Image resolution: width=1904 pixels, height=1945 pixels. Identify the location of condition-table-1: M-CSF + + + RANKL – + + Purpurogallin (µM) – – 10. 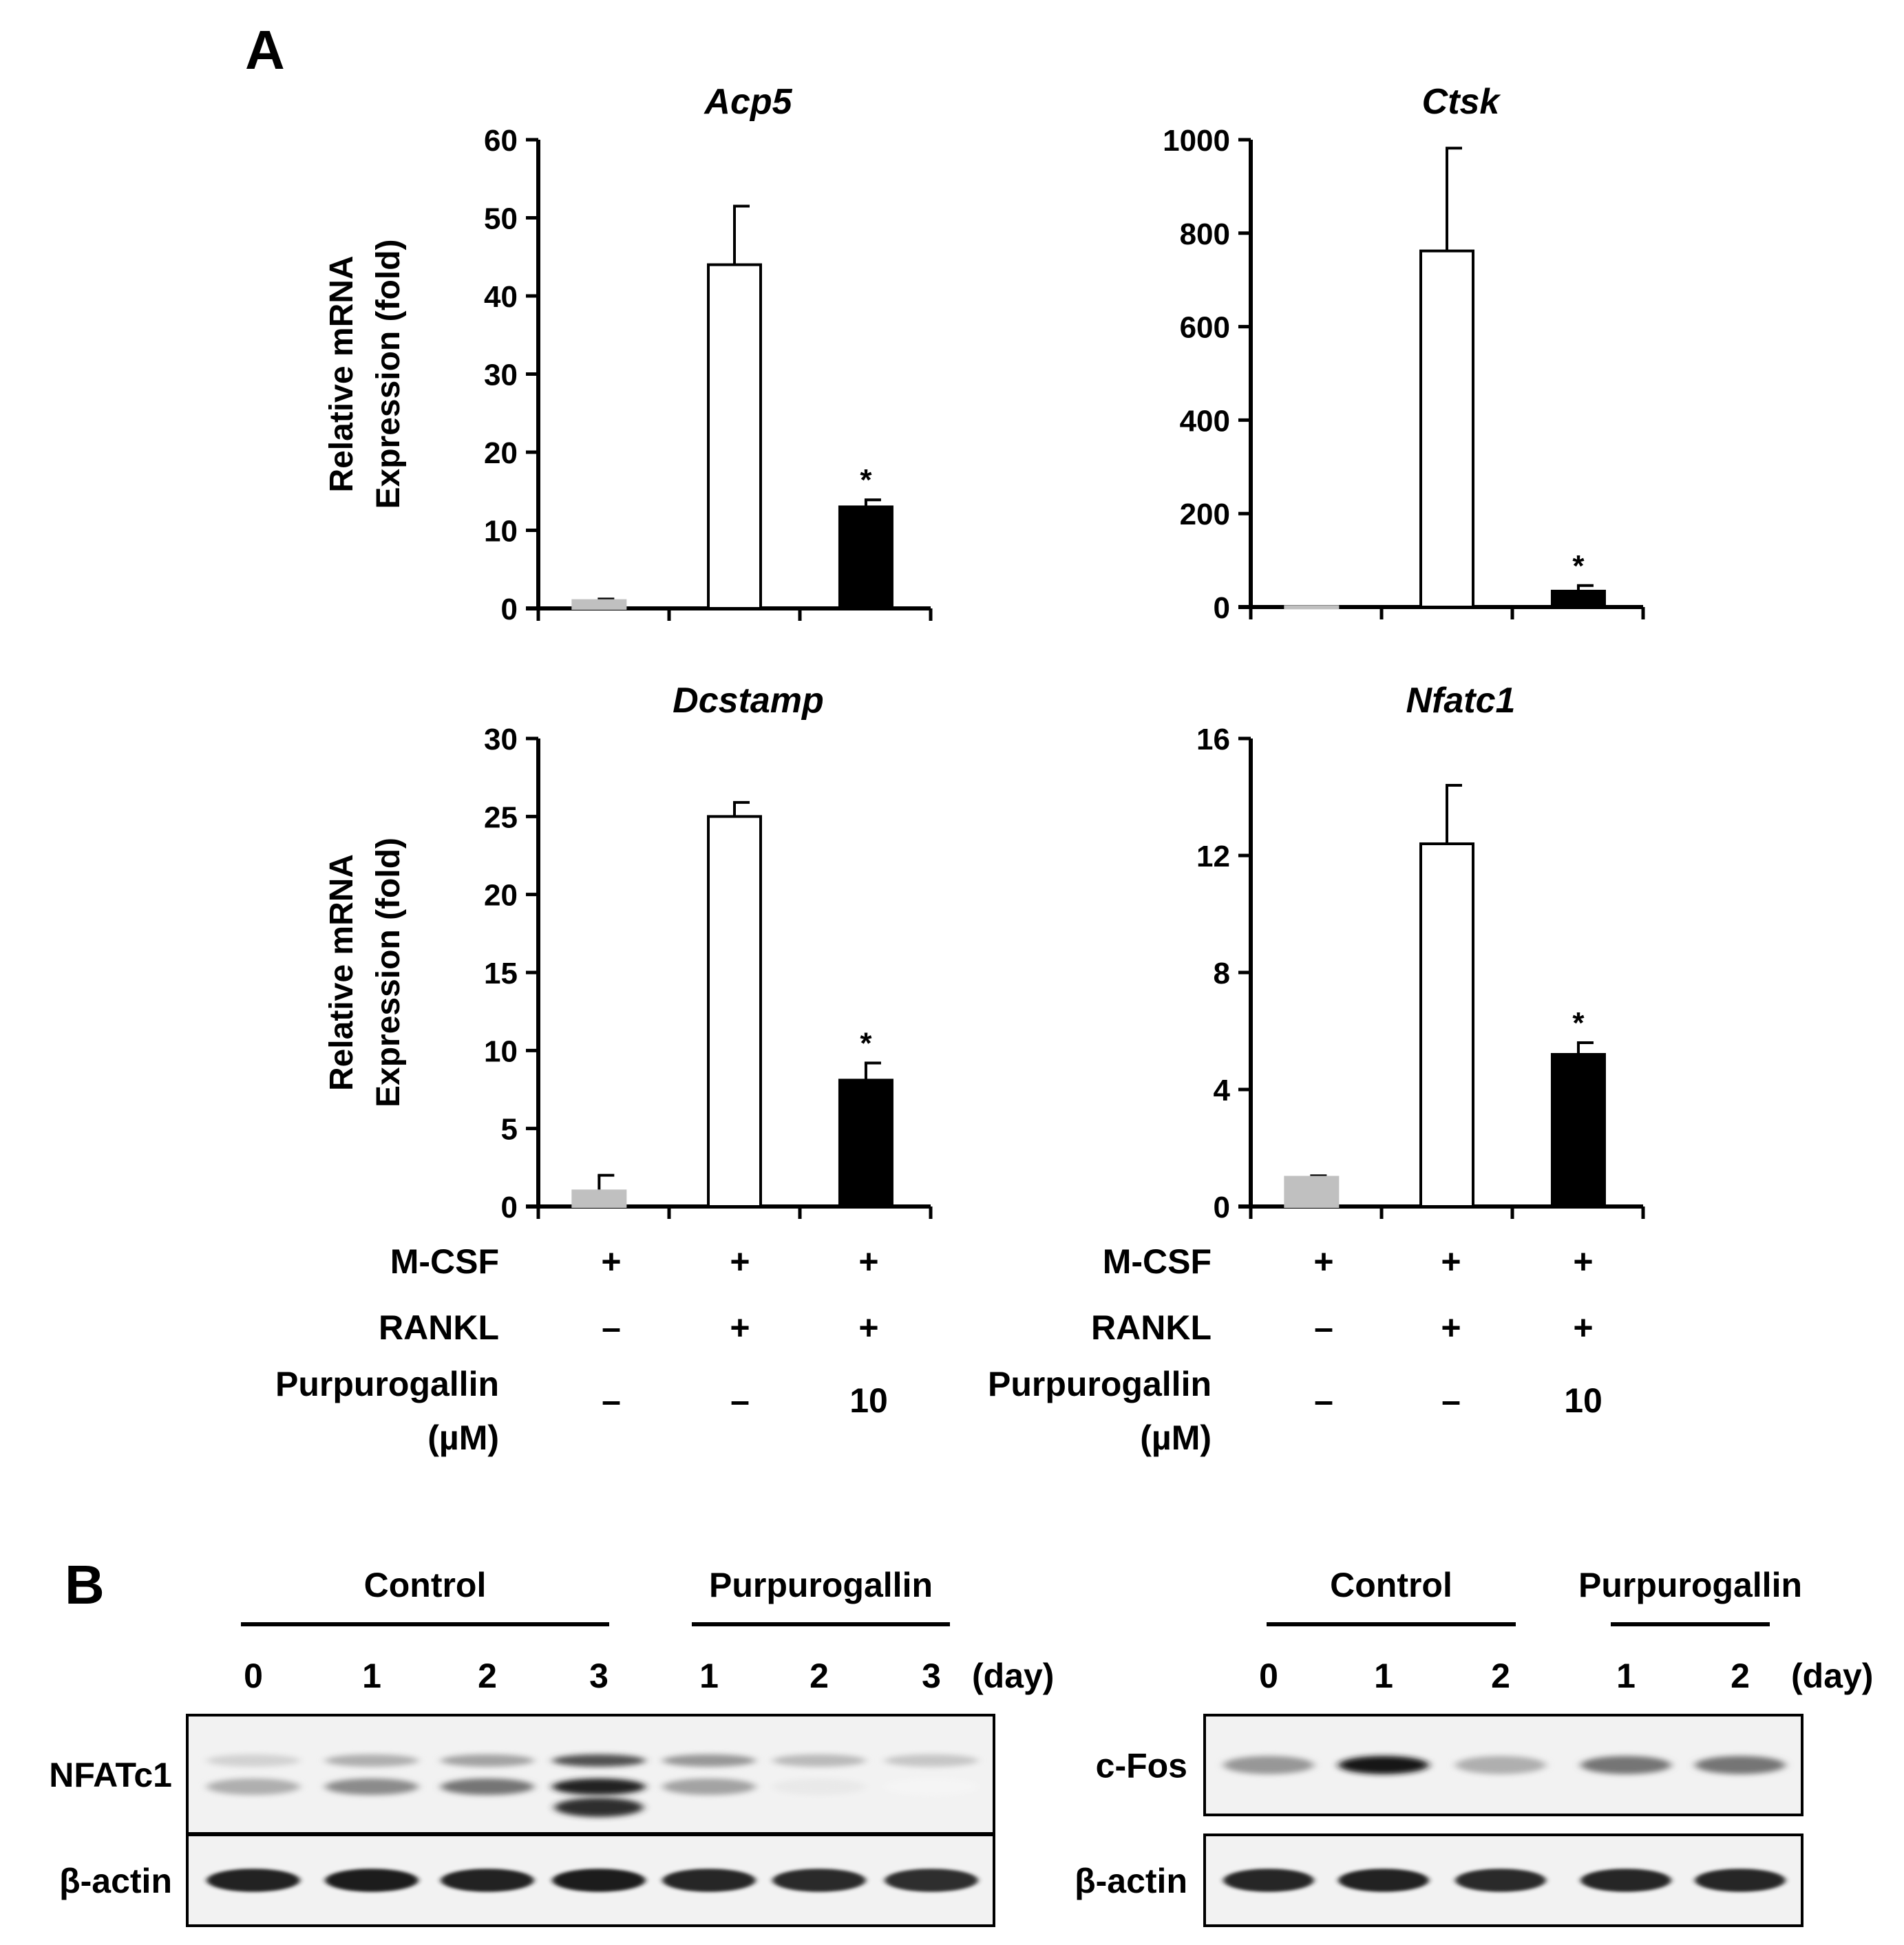
(581, 1349).